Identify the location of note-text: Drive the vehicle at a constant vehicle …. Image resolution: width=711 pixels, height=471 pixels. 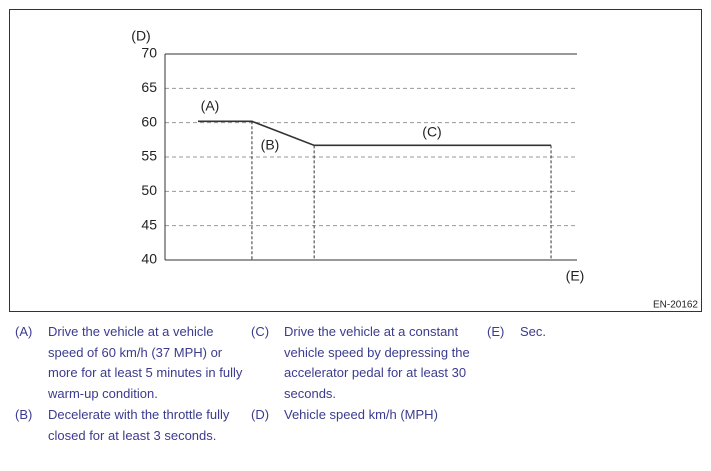
(377, 363).